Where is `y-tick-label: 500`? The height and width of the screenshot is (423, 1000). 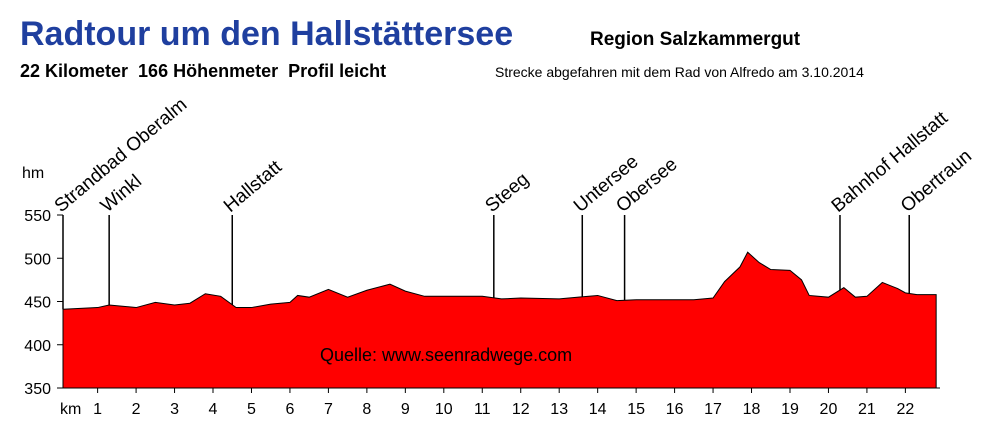 y-tick-label: 500 is located at coordinates (37, 259).